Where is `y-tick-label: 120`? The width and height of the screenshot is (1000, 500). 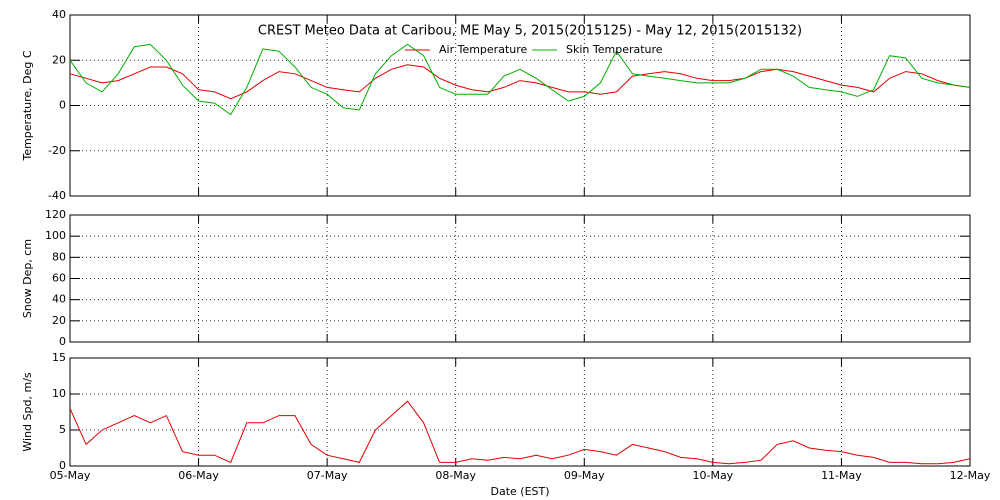
y-tick-label: 120 is located at coordinates (55, 214).